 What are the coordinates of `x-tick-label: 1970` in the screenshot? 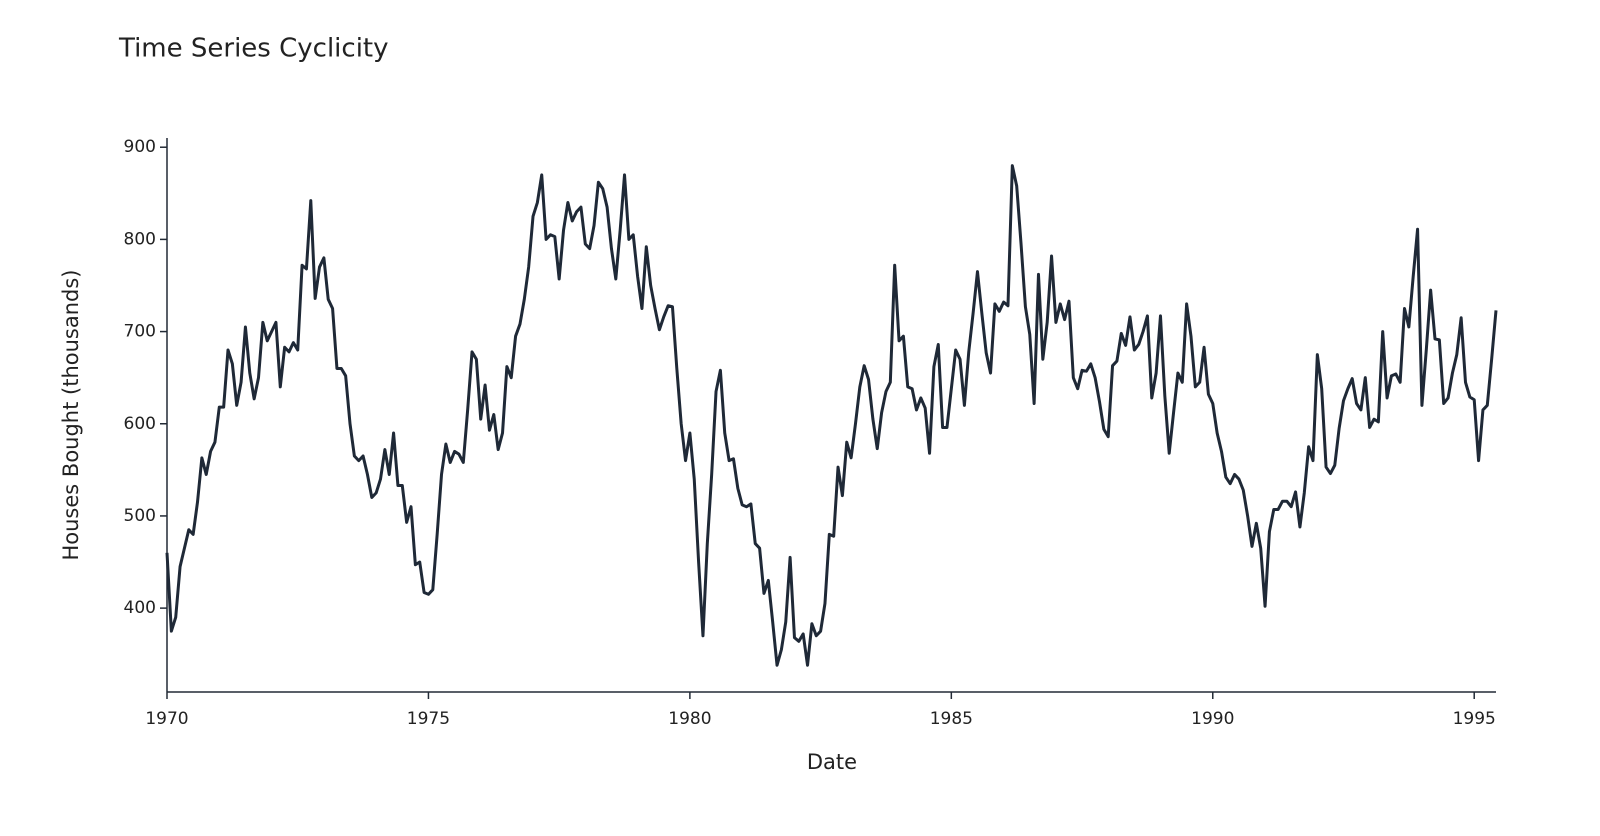 It's located at (166, 719).